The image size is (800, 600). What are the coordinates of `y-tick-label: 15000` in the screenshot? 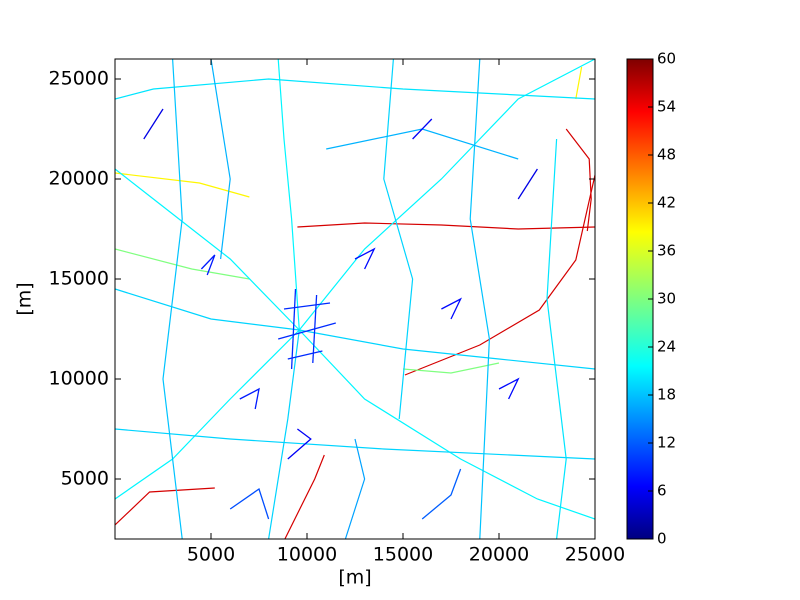 It's located at (79, 279).